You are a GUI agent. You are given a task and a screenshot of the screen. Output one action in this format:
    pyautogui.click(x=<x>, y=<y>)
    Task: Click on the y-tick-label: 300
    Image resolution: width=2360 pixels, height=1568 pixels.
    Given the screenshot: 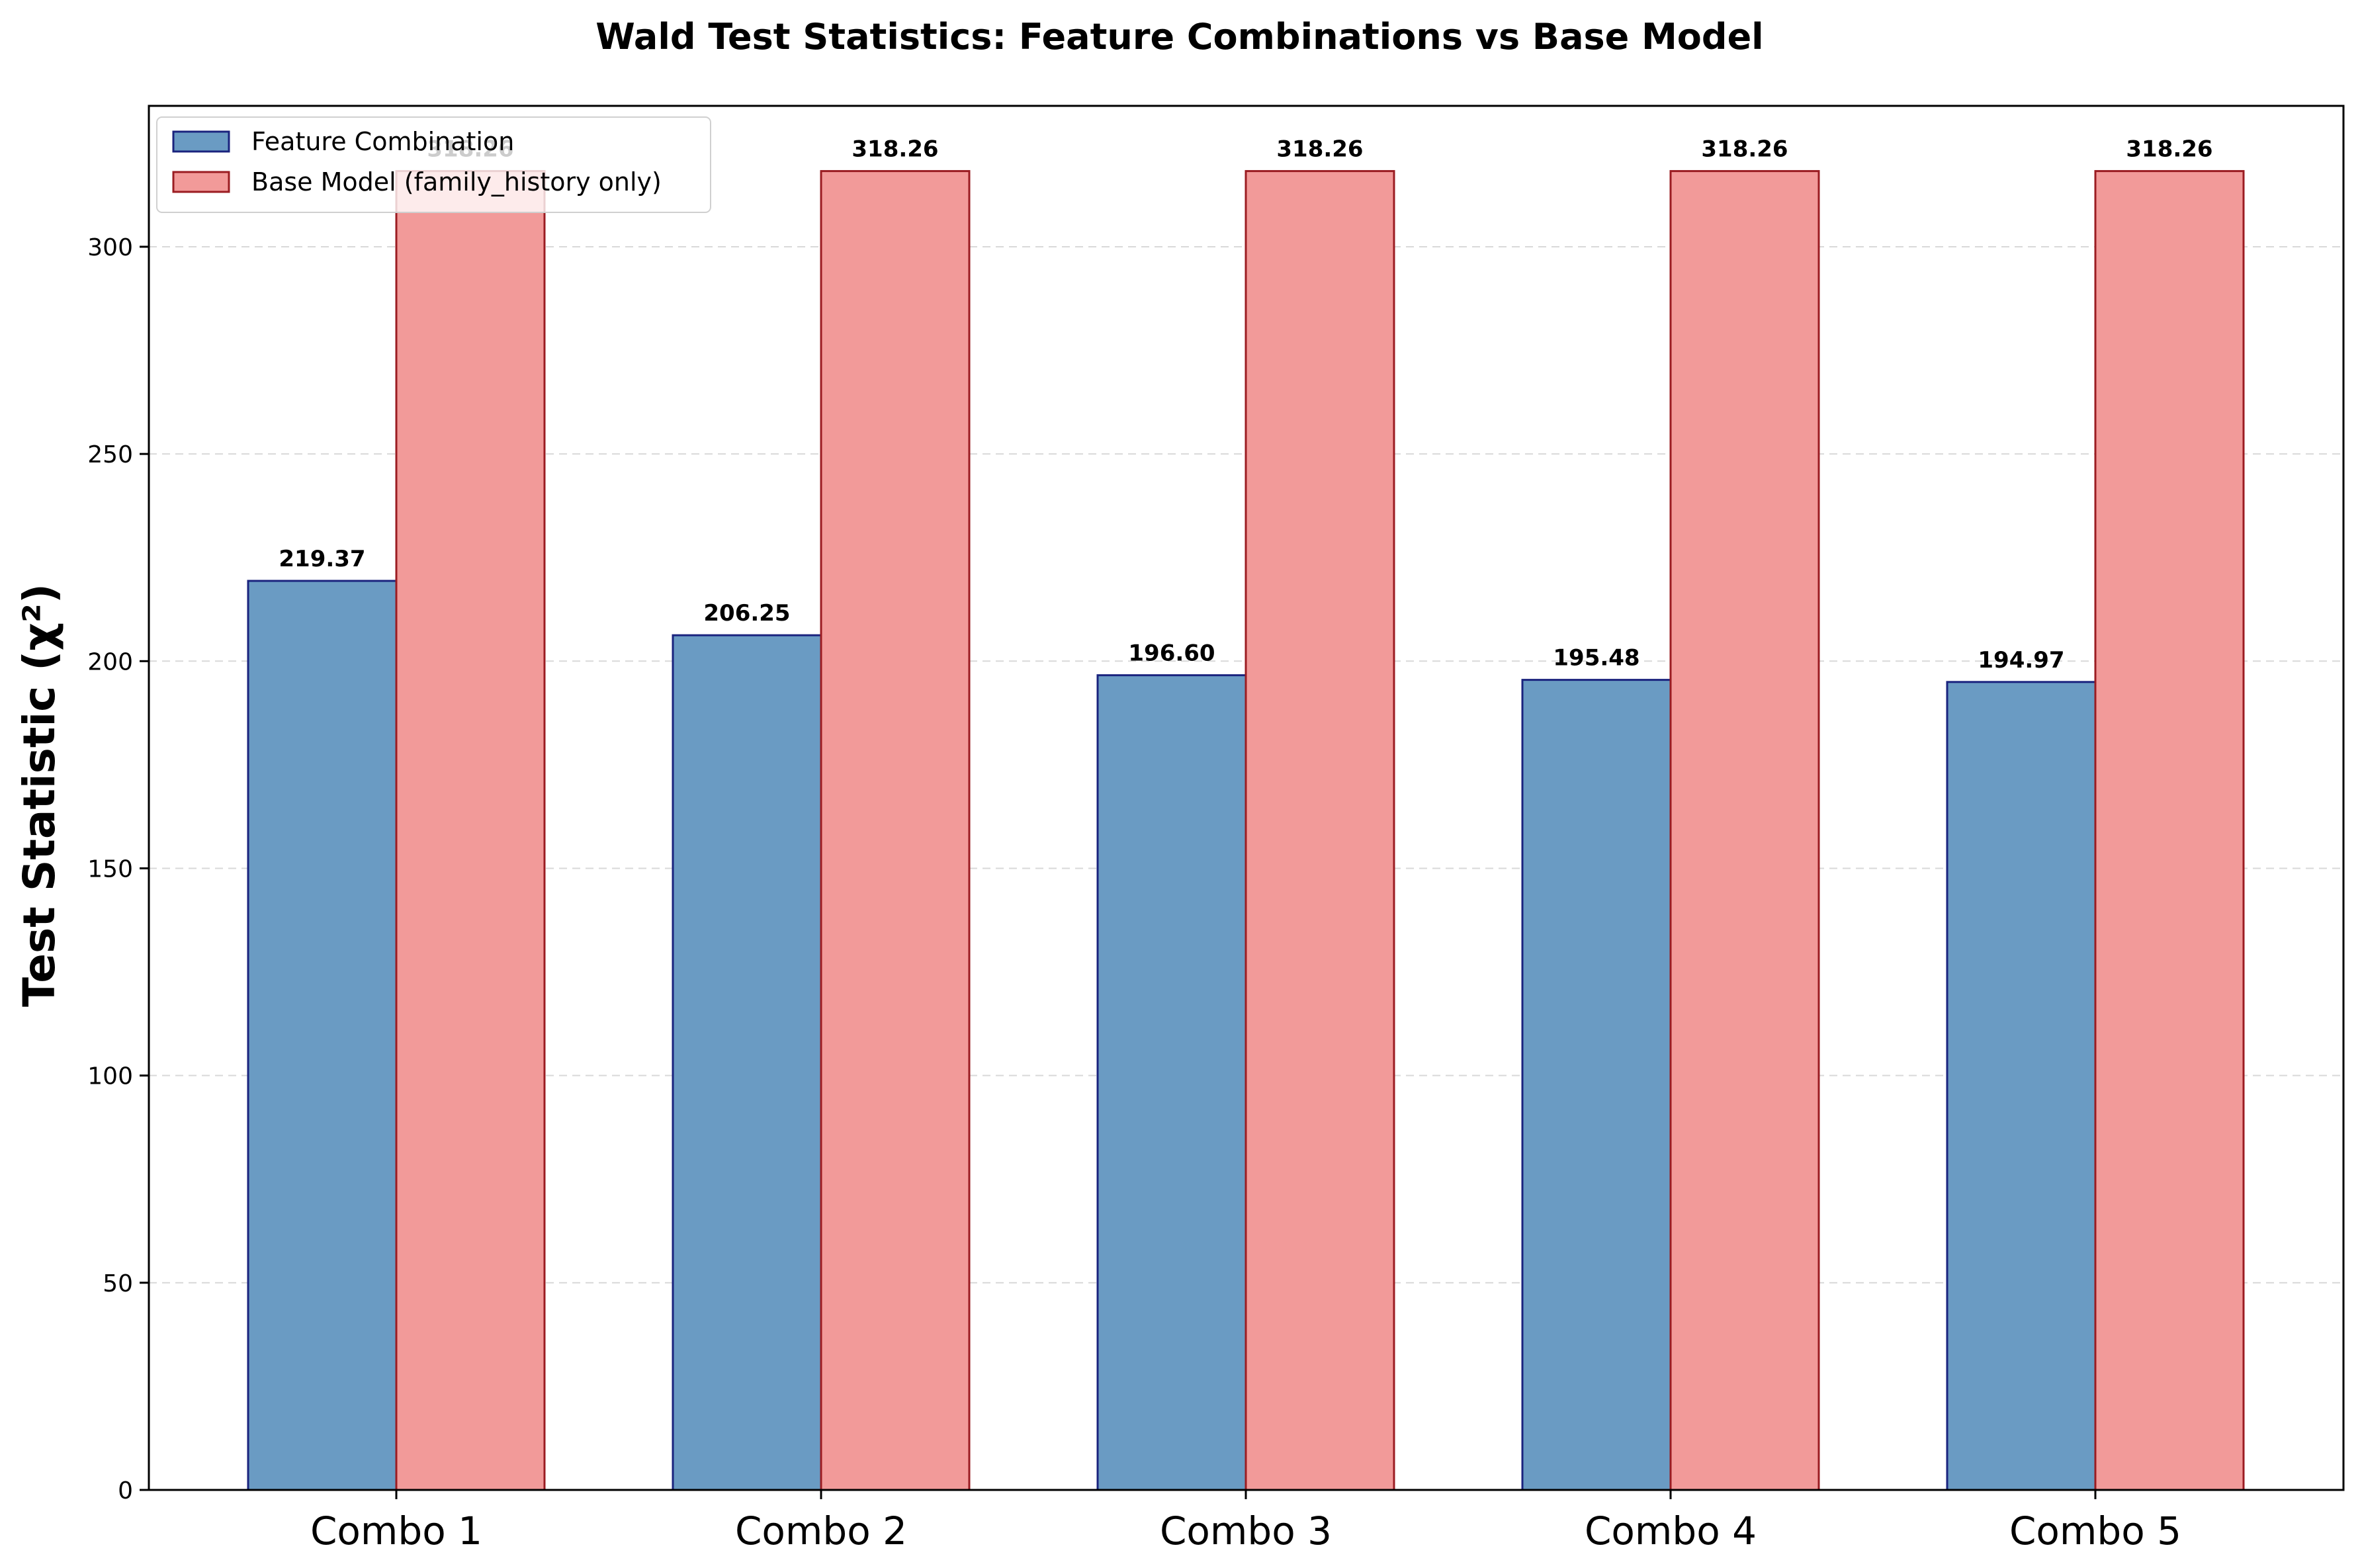 What is the action you would take?
    pyautogui.click(x=110, y=248)
    